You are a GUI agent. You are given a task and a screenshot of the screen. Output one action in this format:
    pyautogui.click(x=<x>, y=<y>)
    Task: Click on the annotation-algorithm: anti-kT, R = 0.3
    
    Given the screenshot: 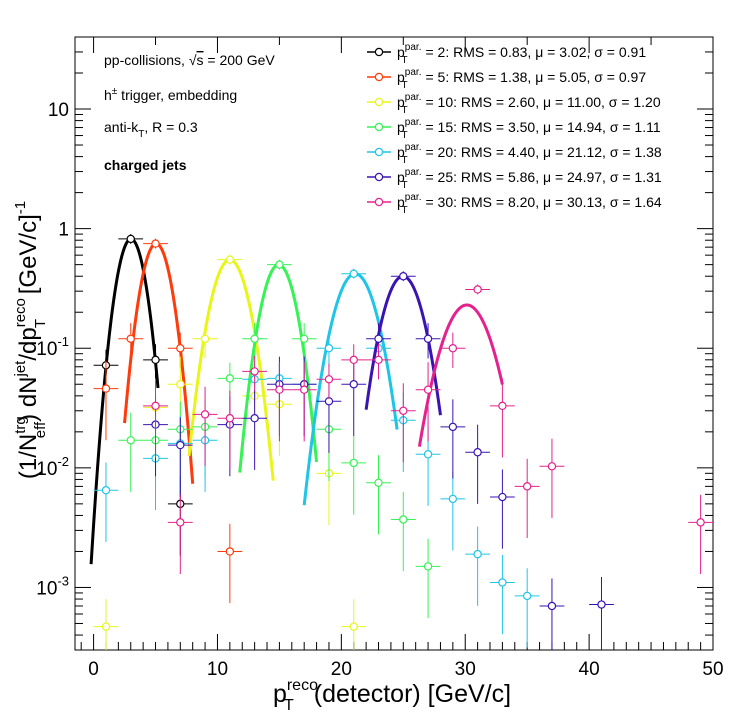 What is the action you would take?
    pyautogui.click(x=151, y=129)
    